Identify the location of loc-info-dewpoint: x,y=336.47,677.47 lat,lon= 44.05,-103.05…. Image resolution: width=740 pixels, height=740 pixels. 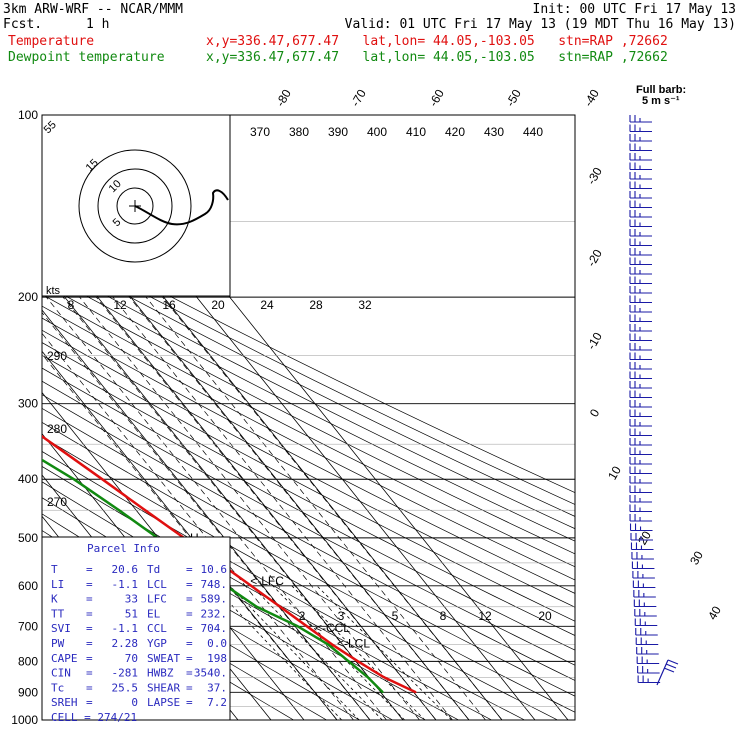
(437, 57).